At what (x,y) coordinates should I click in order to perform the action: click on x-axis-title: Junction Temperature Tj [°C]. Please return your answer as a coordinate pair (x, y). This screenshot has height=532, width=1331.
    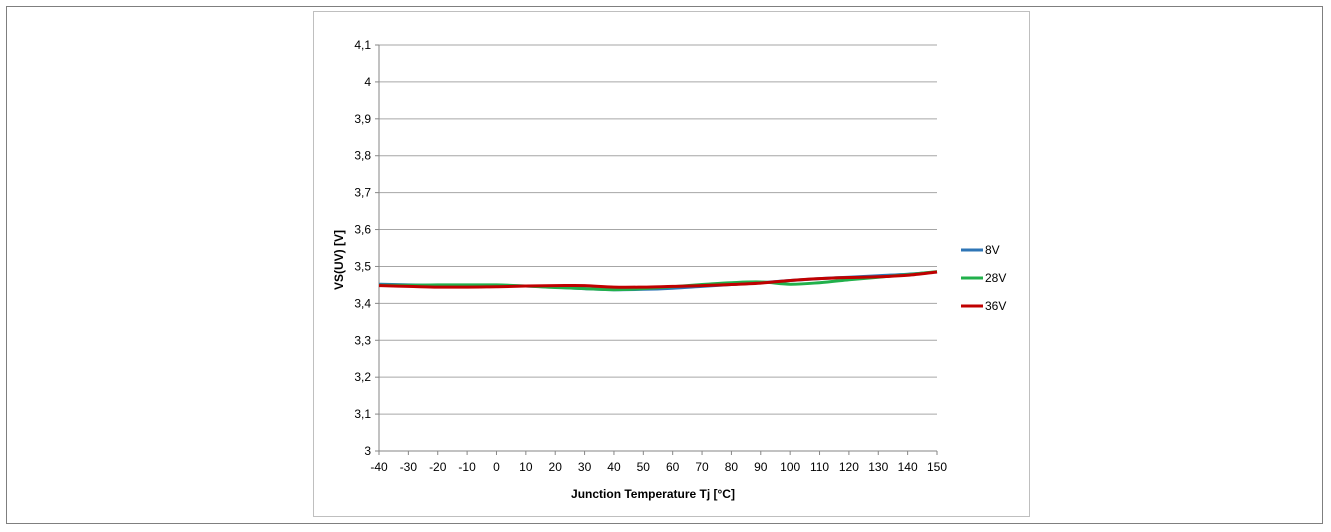
    Looking at the image, I should click on (653, 494).